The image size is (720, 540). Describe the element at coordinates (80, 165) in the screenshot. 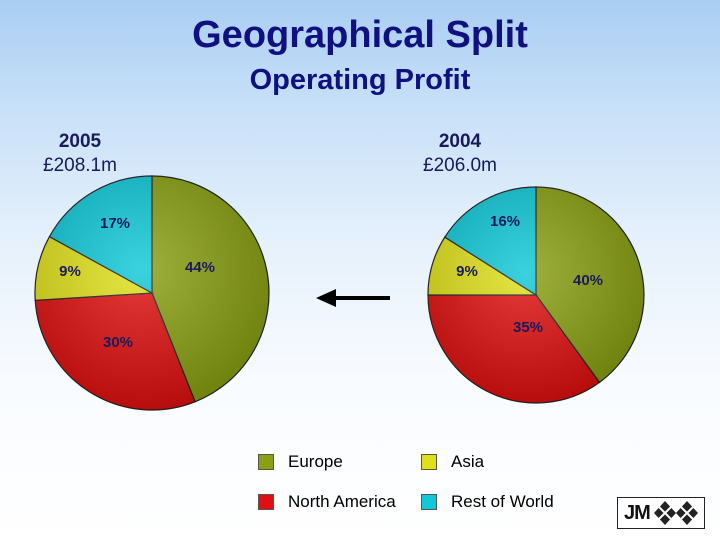

I see `pie-2005-total: £208.1m` at that location.